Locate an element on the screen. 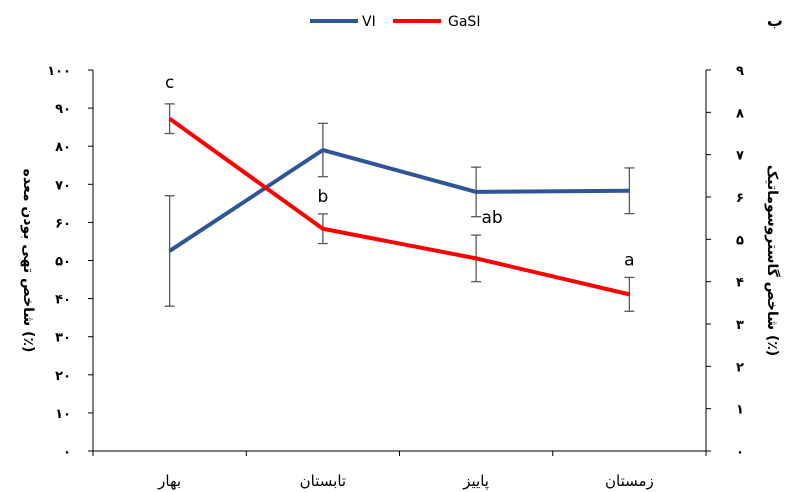 The width and height of the screenshot is (795, 492). right-tick-label: ۴ is located at coordinates (740, 283).